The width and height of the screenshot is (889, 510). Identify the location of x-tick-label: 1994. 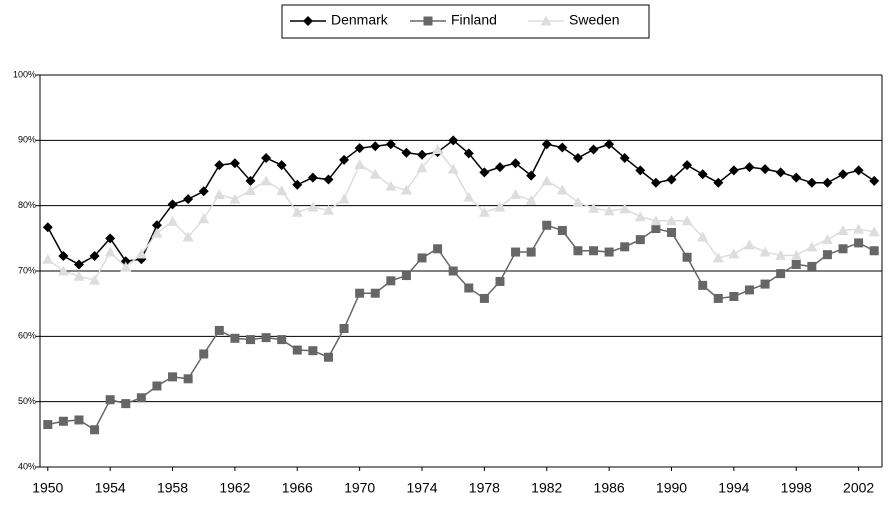
(733, 488).